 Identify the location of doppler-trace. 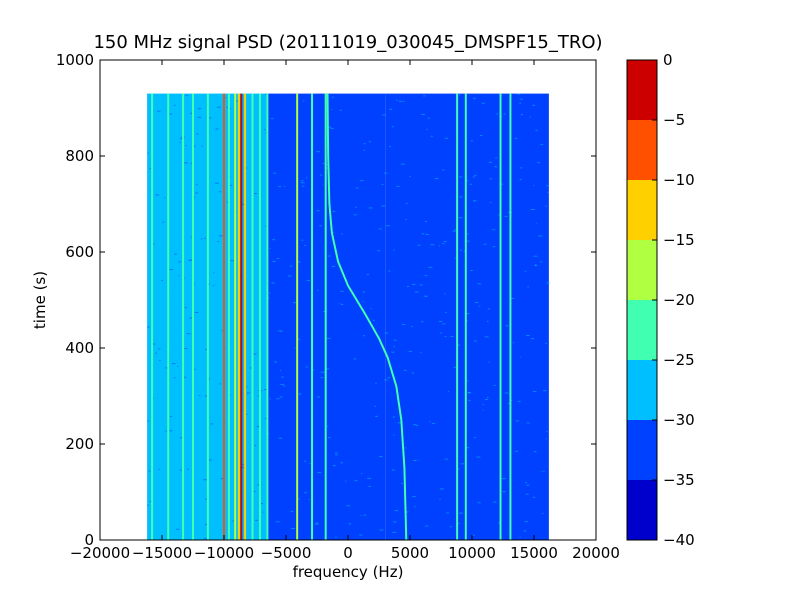
(367, 317).